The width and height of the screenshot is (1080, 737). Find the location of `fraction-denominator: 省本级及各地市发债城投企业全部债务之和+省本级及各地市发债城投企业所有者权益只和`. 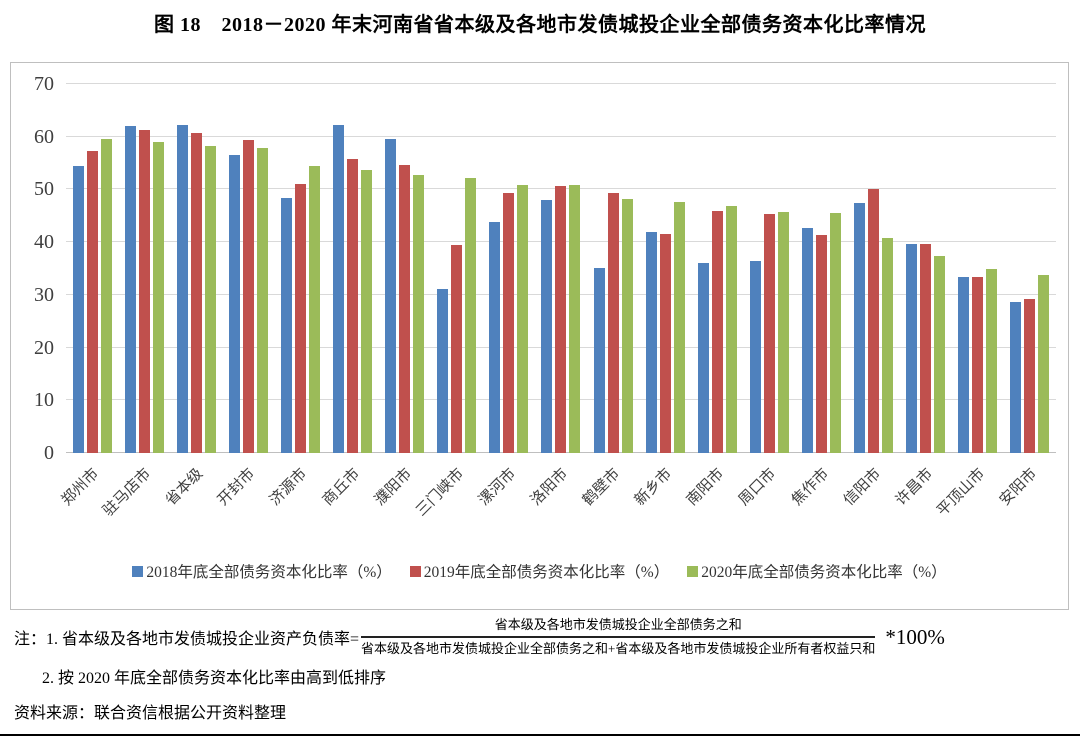

fraction-denominator: 省本级及各地市发债城投企业全部债务之和+省本级及各地市发债城投企业所有者权益只和 is located at coordinates (618, 649).